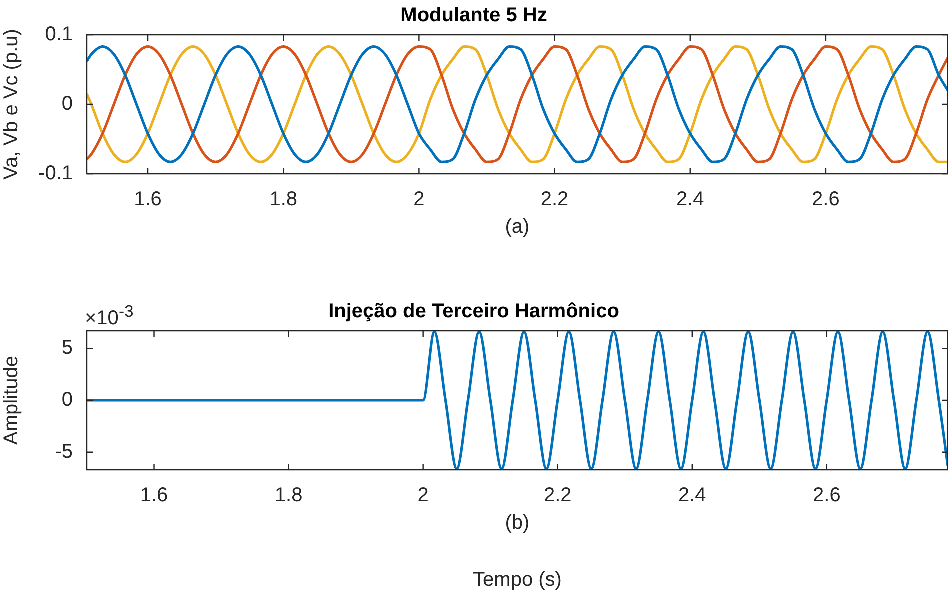  What do you see at coordinates (64, 451) in the screenshot?
I see `y-tick-label: -5` at bounding box center [64, 451].